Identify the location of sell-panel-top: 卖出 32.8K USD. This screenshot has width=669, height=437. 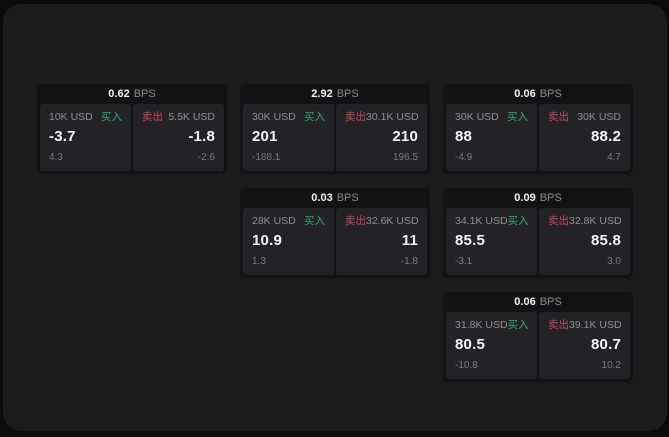
(585, 221).